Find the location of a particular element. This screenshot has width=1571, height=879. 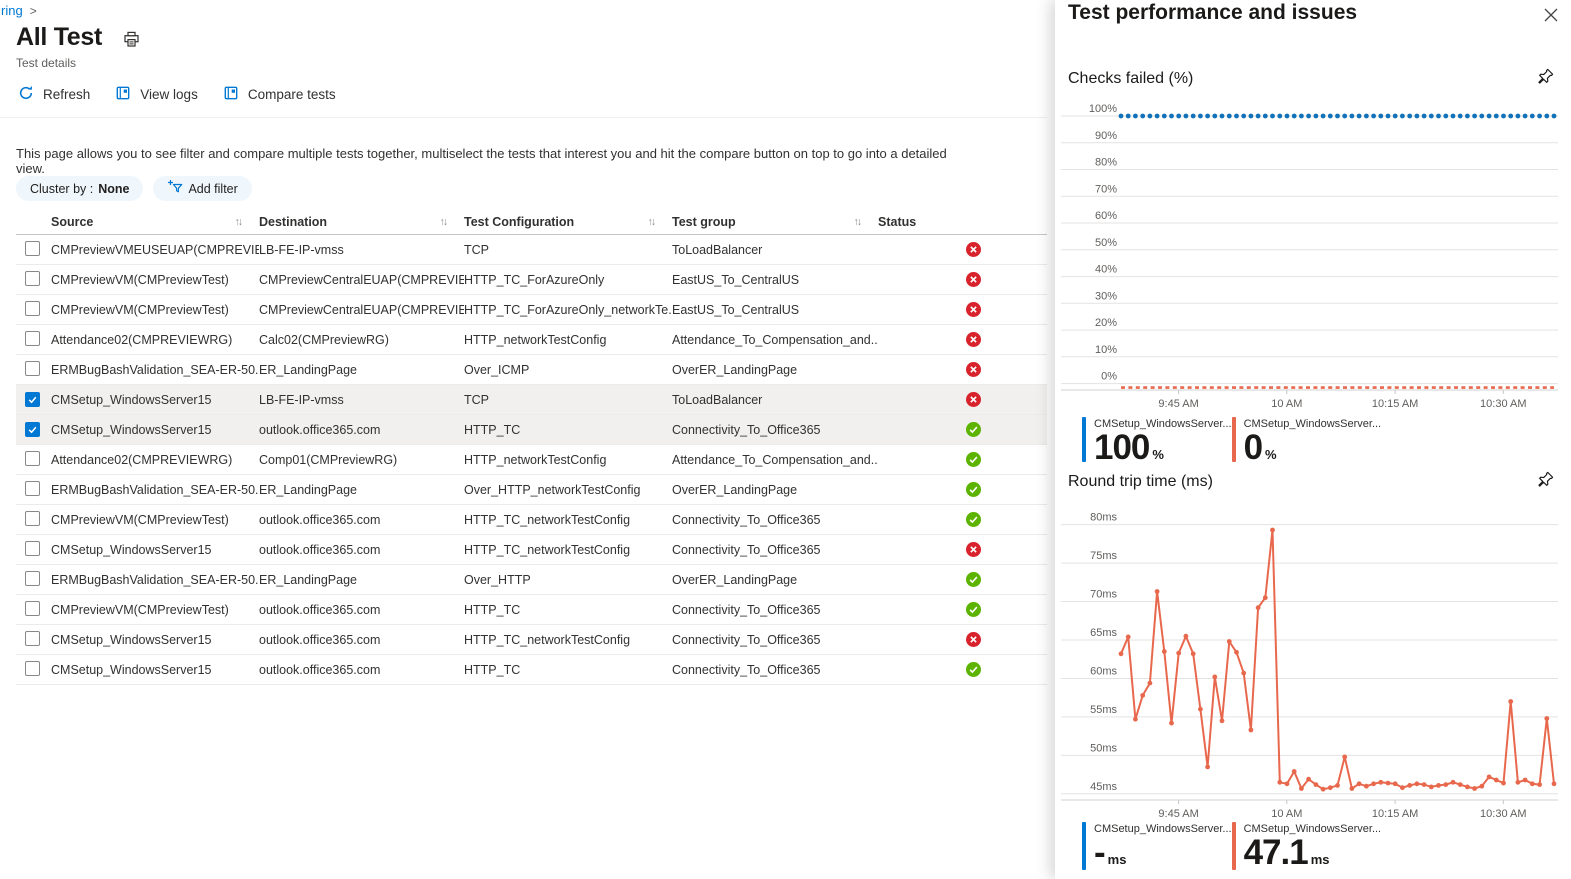

legend-color-bar is located at coordinates (1084, 846).